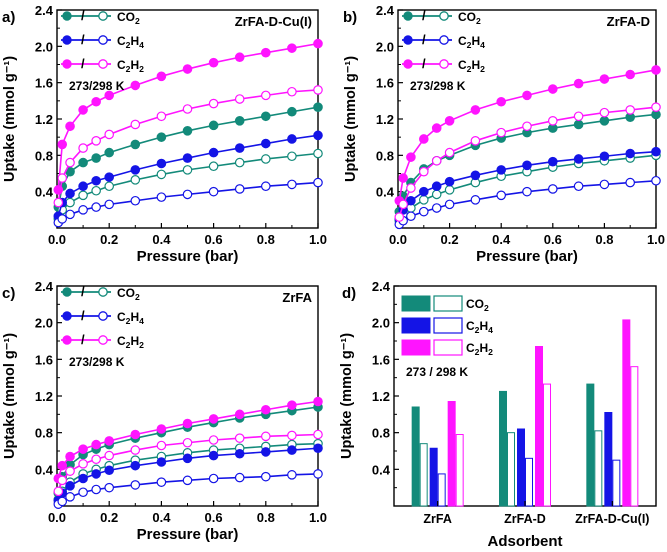 This screenshot has height=552, width=667. Describe the element at coordinates (44, 46) in the screenshot. I see `y-tick-label: 2.0` at that location.